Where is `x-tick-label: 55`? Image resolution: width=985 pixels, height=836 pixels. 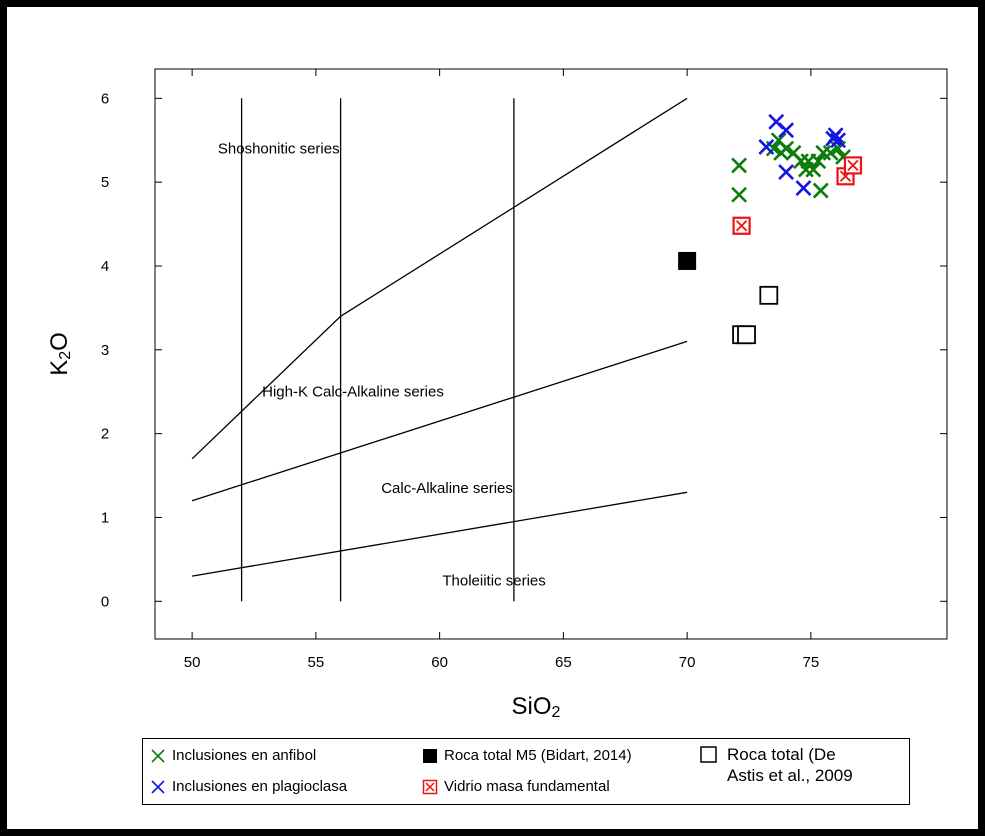
x-tick-label: 55 is located at coordinates (316, 662).